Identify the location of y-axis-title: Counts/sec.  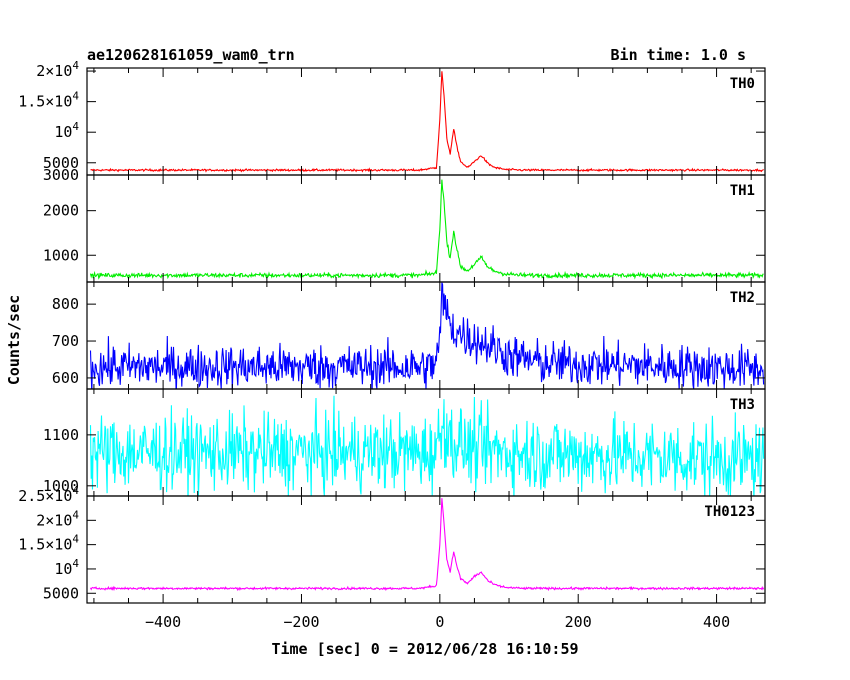
(14, 340).